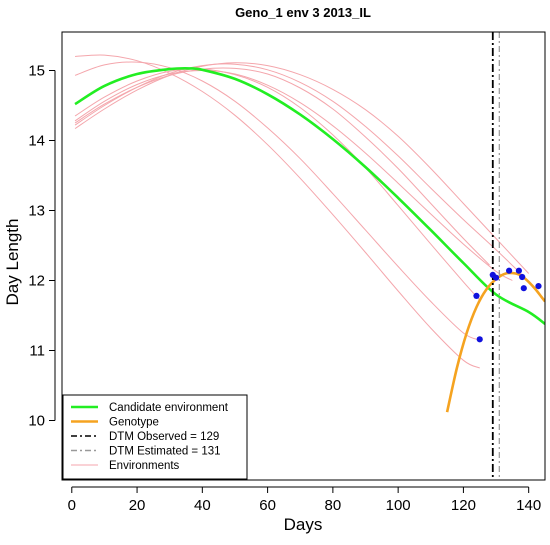  What do you see at coordinates (37, 351) in the screenshot?
I see `y-tick-label: 11` at bounding box center [37, 351].